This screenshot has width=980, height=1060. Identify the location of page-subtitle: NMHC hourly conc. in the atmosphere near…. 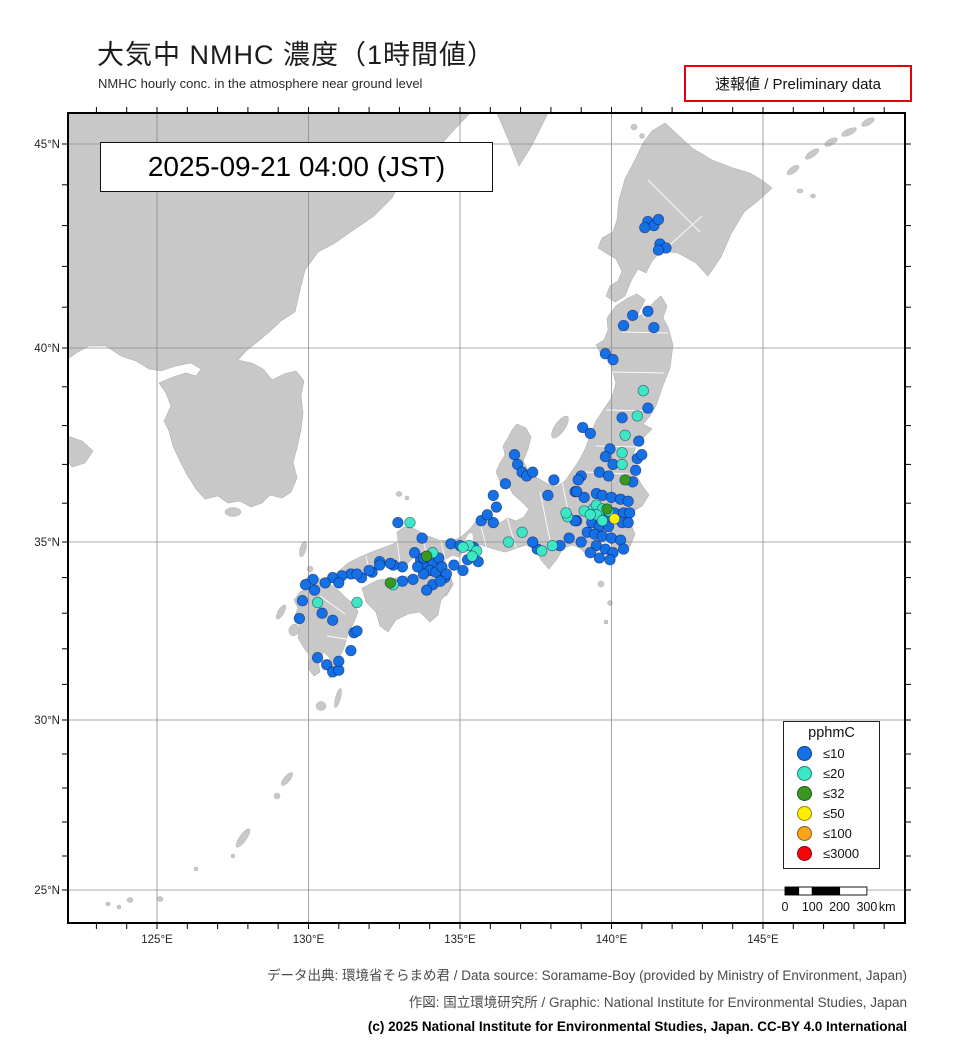
(260, 83).